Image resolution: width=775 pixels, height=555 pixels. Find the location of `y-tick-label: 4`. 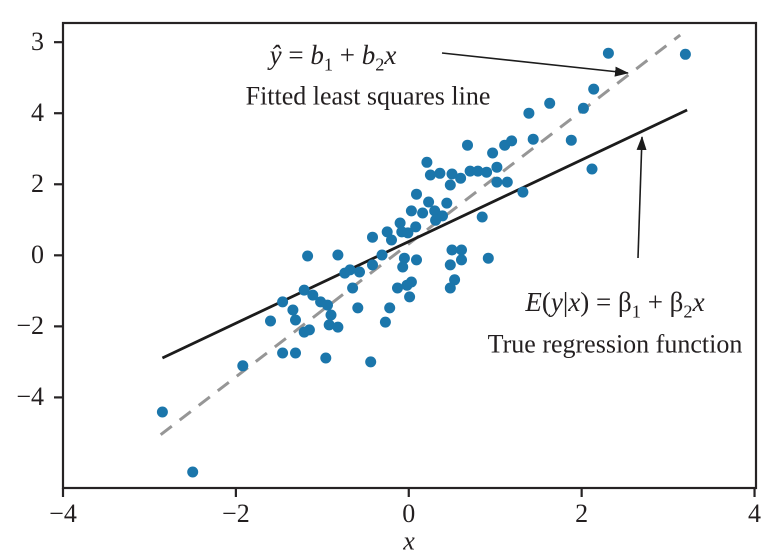

y-tick-label: 4 is located at coordinates (37, 113).